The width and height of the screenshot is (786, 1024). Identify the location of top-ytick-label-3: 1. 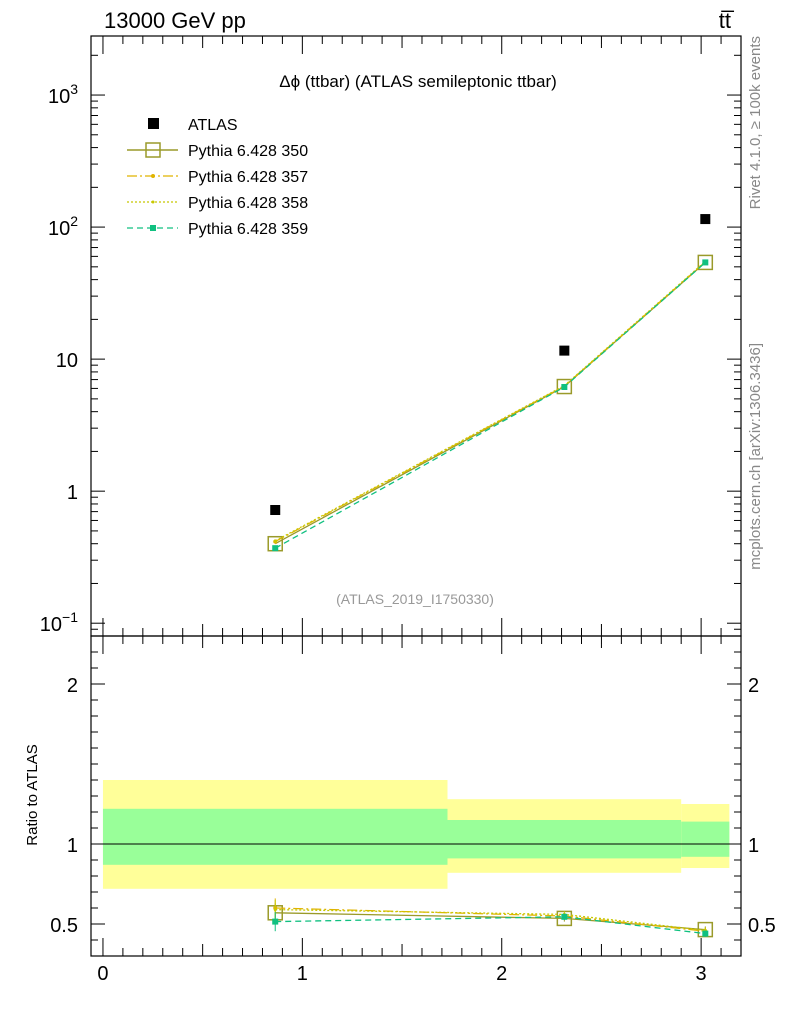
(72, 493).